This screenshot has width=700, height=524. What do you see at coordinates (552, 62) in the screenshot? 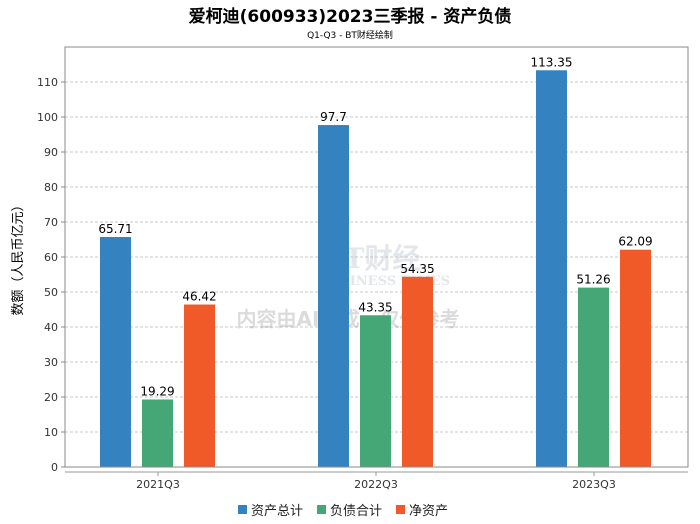
I see `data-label: 113.35` at bounding box center [552, 62].